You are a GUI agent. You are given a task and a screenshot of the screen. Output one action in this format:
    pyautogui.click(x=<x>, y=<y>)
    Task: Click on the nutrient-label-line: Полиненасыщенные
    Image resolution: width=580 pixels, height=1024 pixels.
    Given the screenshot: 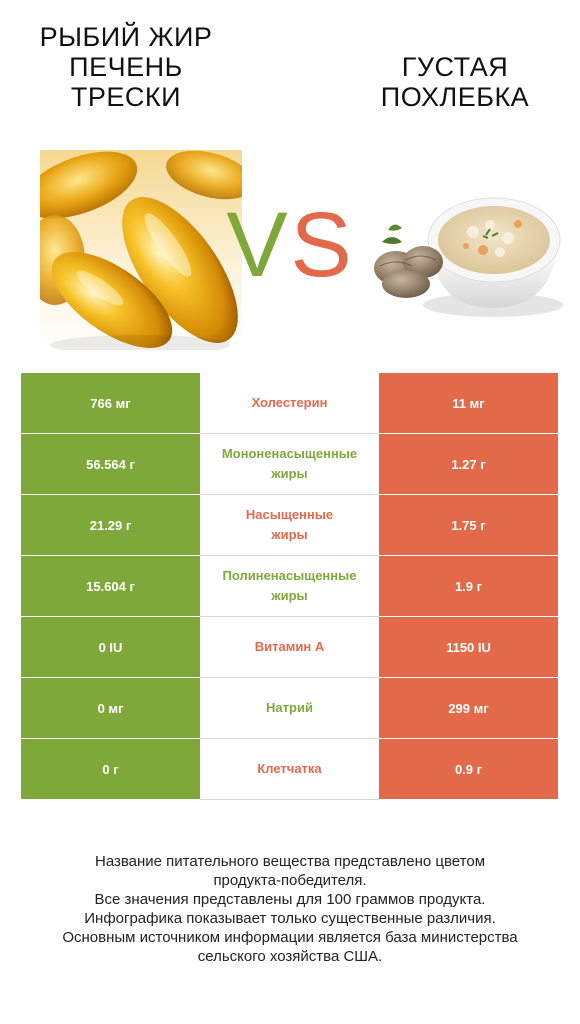 What is the action you would take?
    pyautogui.click(x=289, y=575)
    